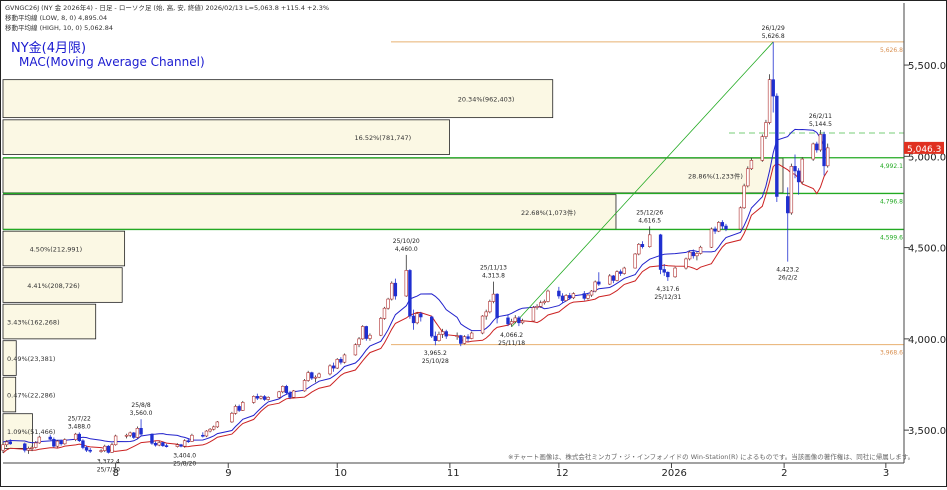  I want to click on volume-profile-label: 0.49%(23,381), so click(31, 359).